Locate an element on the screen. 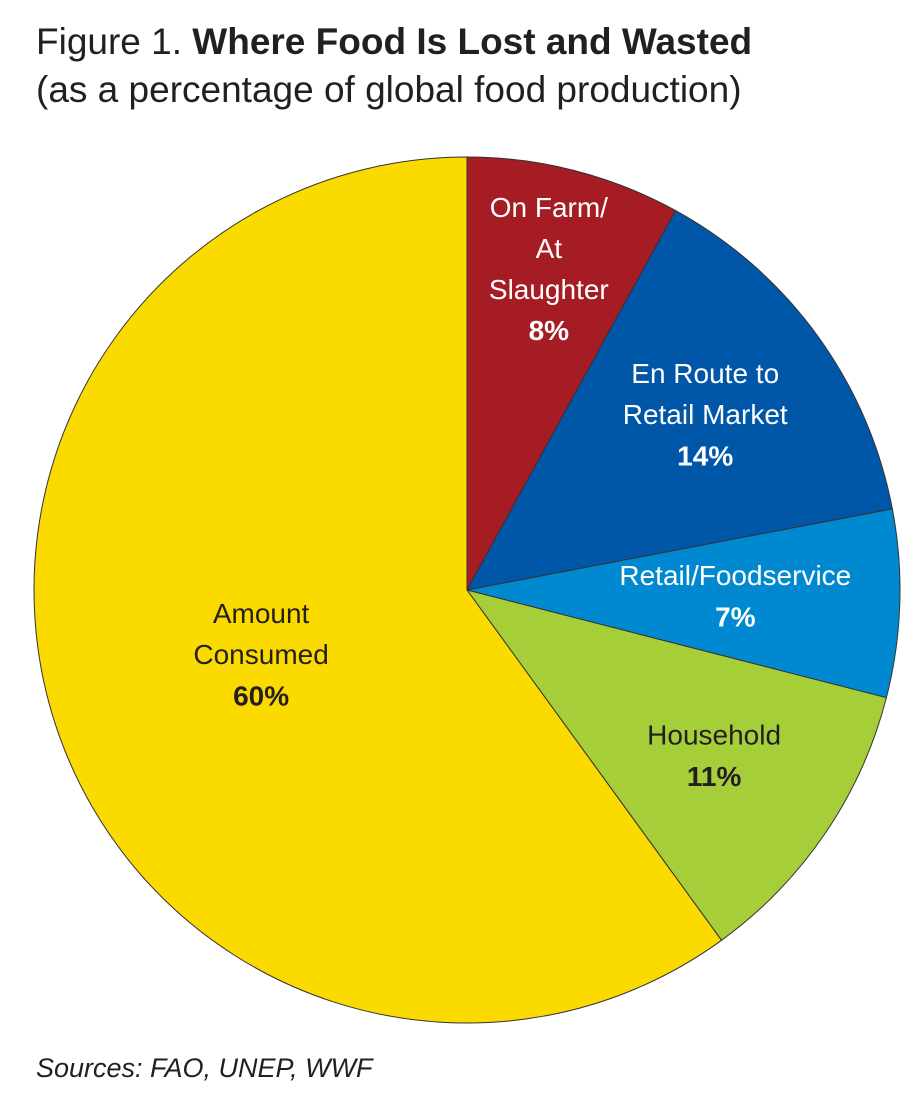  slice-label: En Route to Retail Market is located at coordinates (705, 394).